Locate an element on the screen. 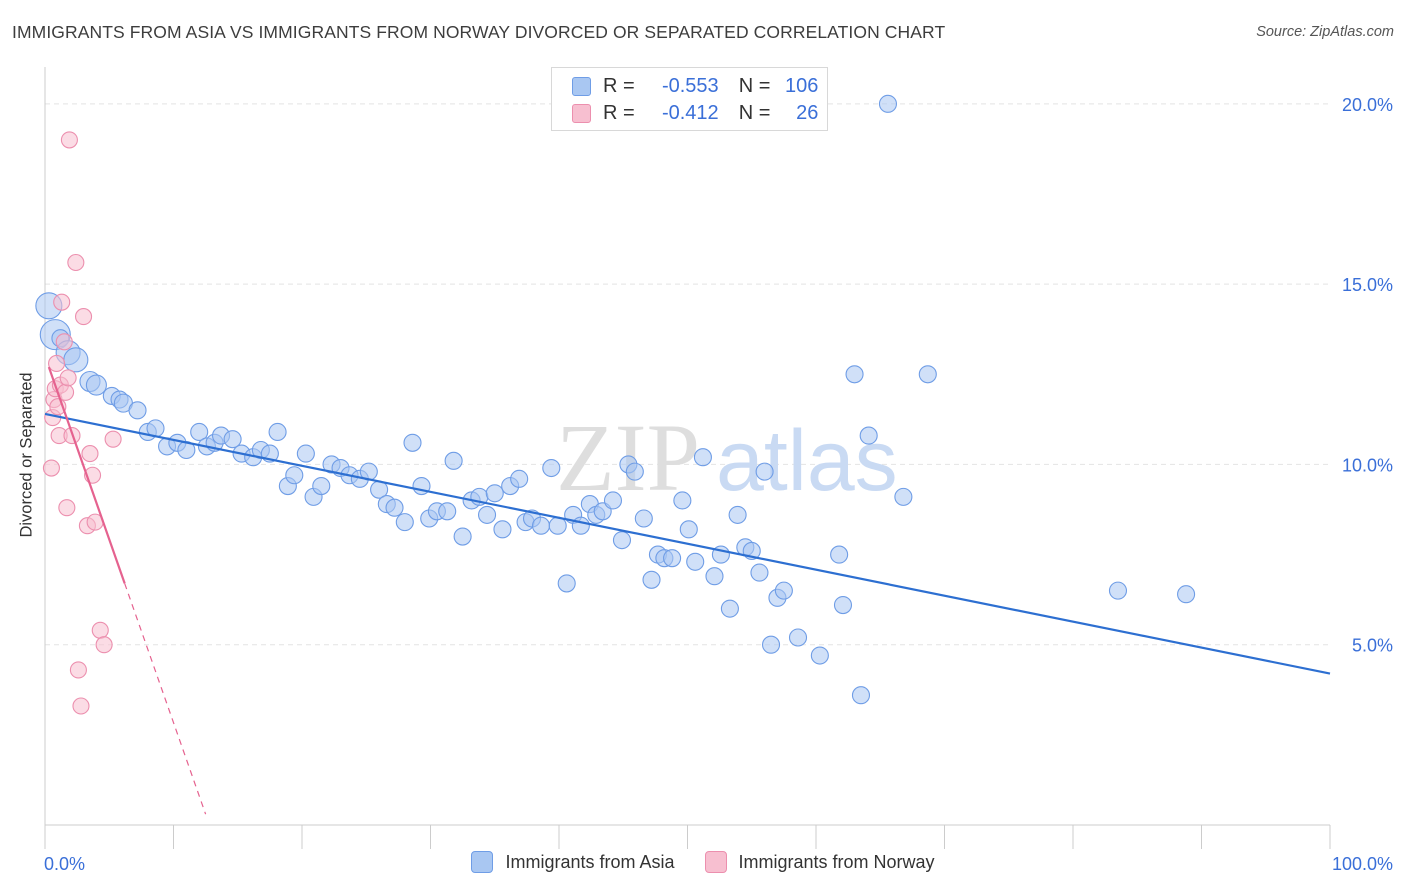 This screenshot has height=892, width=1406. legend-row-norway: R = -0.412 N = 26 is located at coordinates (695, 113).